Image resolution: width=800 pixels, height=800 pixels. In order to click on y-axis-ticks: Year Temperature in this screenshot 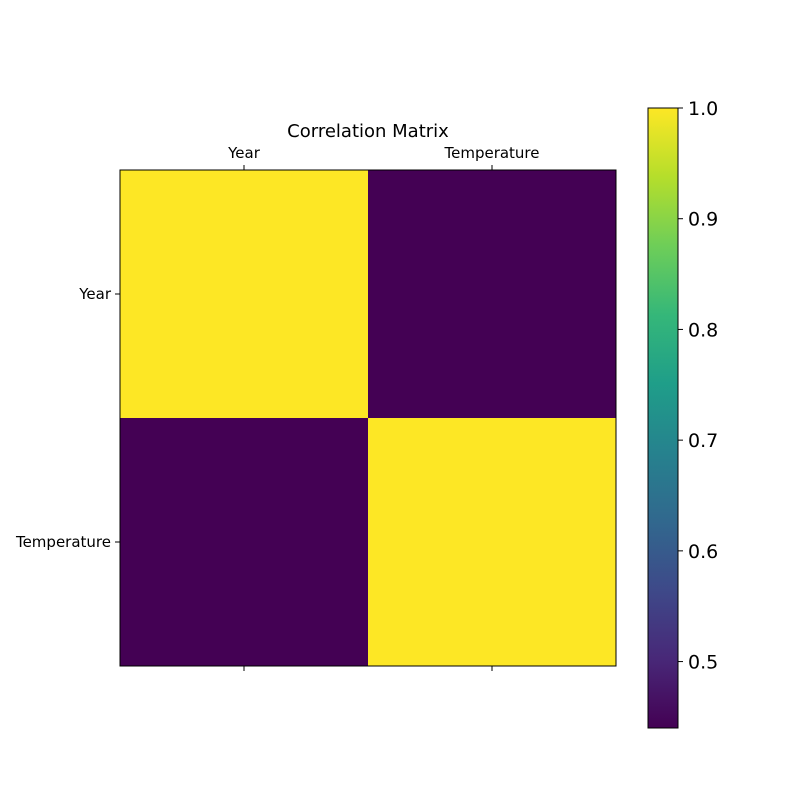, I will do `click(67, 418)`.